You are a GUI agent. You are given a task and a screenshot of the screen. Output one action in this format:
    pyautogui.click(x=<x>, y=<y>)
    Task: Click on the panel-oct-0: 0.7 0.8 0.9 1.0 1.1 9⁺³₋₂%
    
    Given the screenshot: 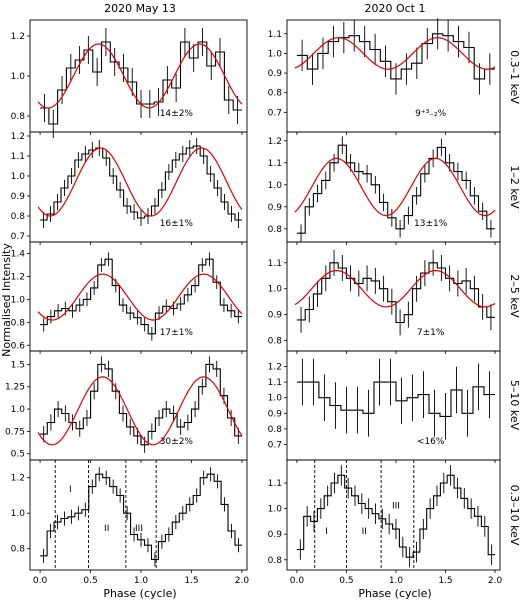 What is the action you would take?
    pyautogui.click(x=384, y=76)
    